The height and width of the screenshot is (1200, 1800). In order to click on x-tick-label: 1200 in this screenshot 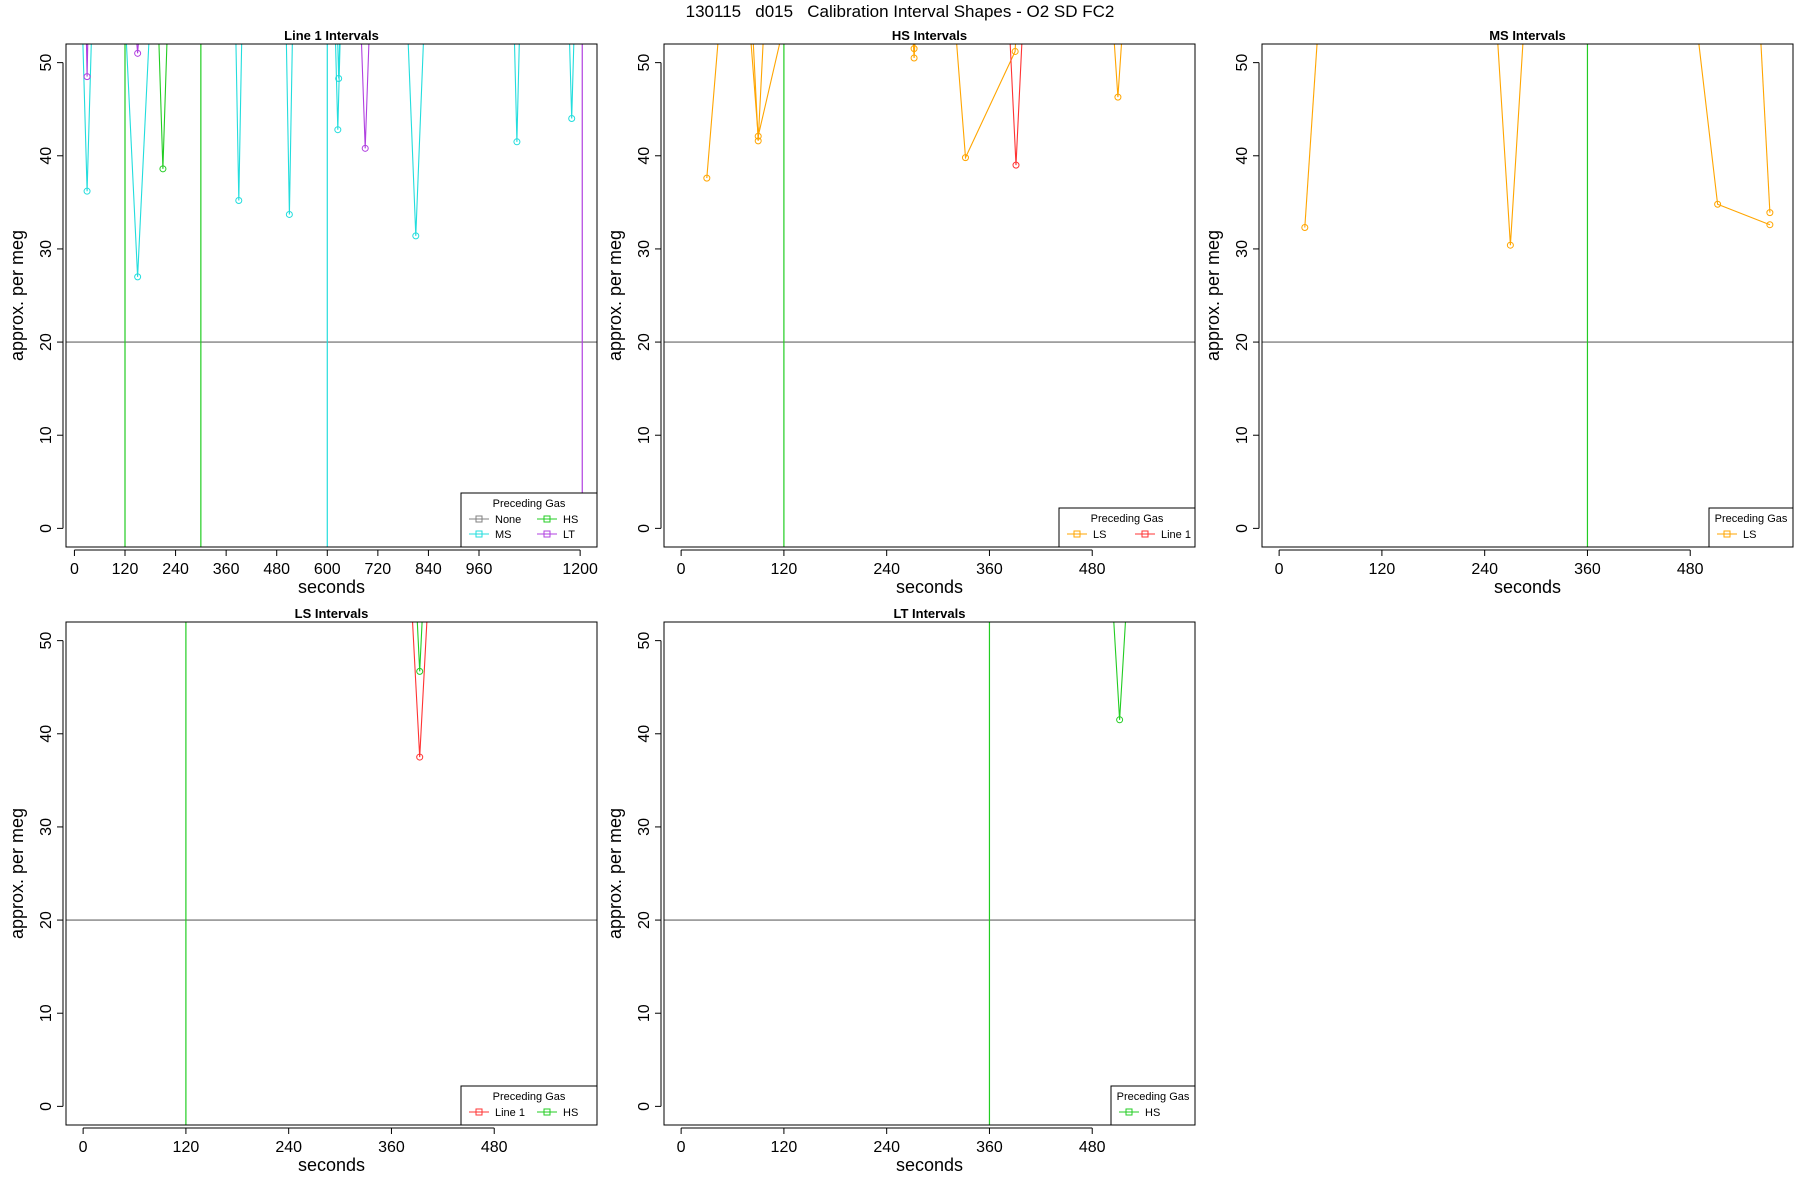, I will do `click(580, 569)`.